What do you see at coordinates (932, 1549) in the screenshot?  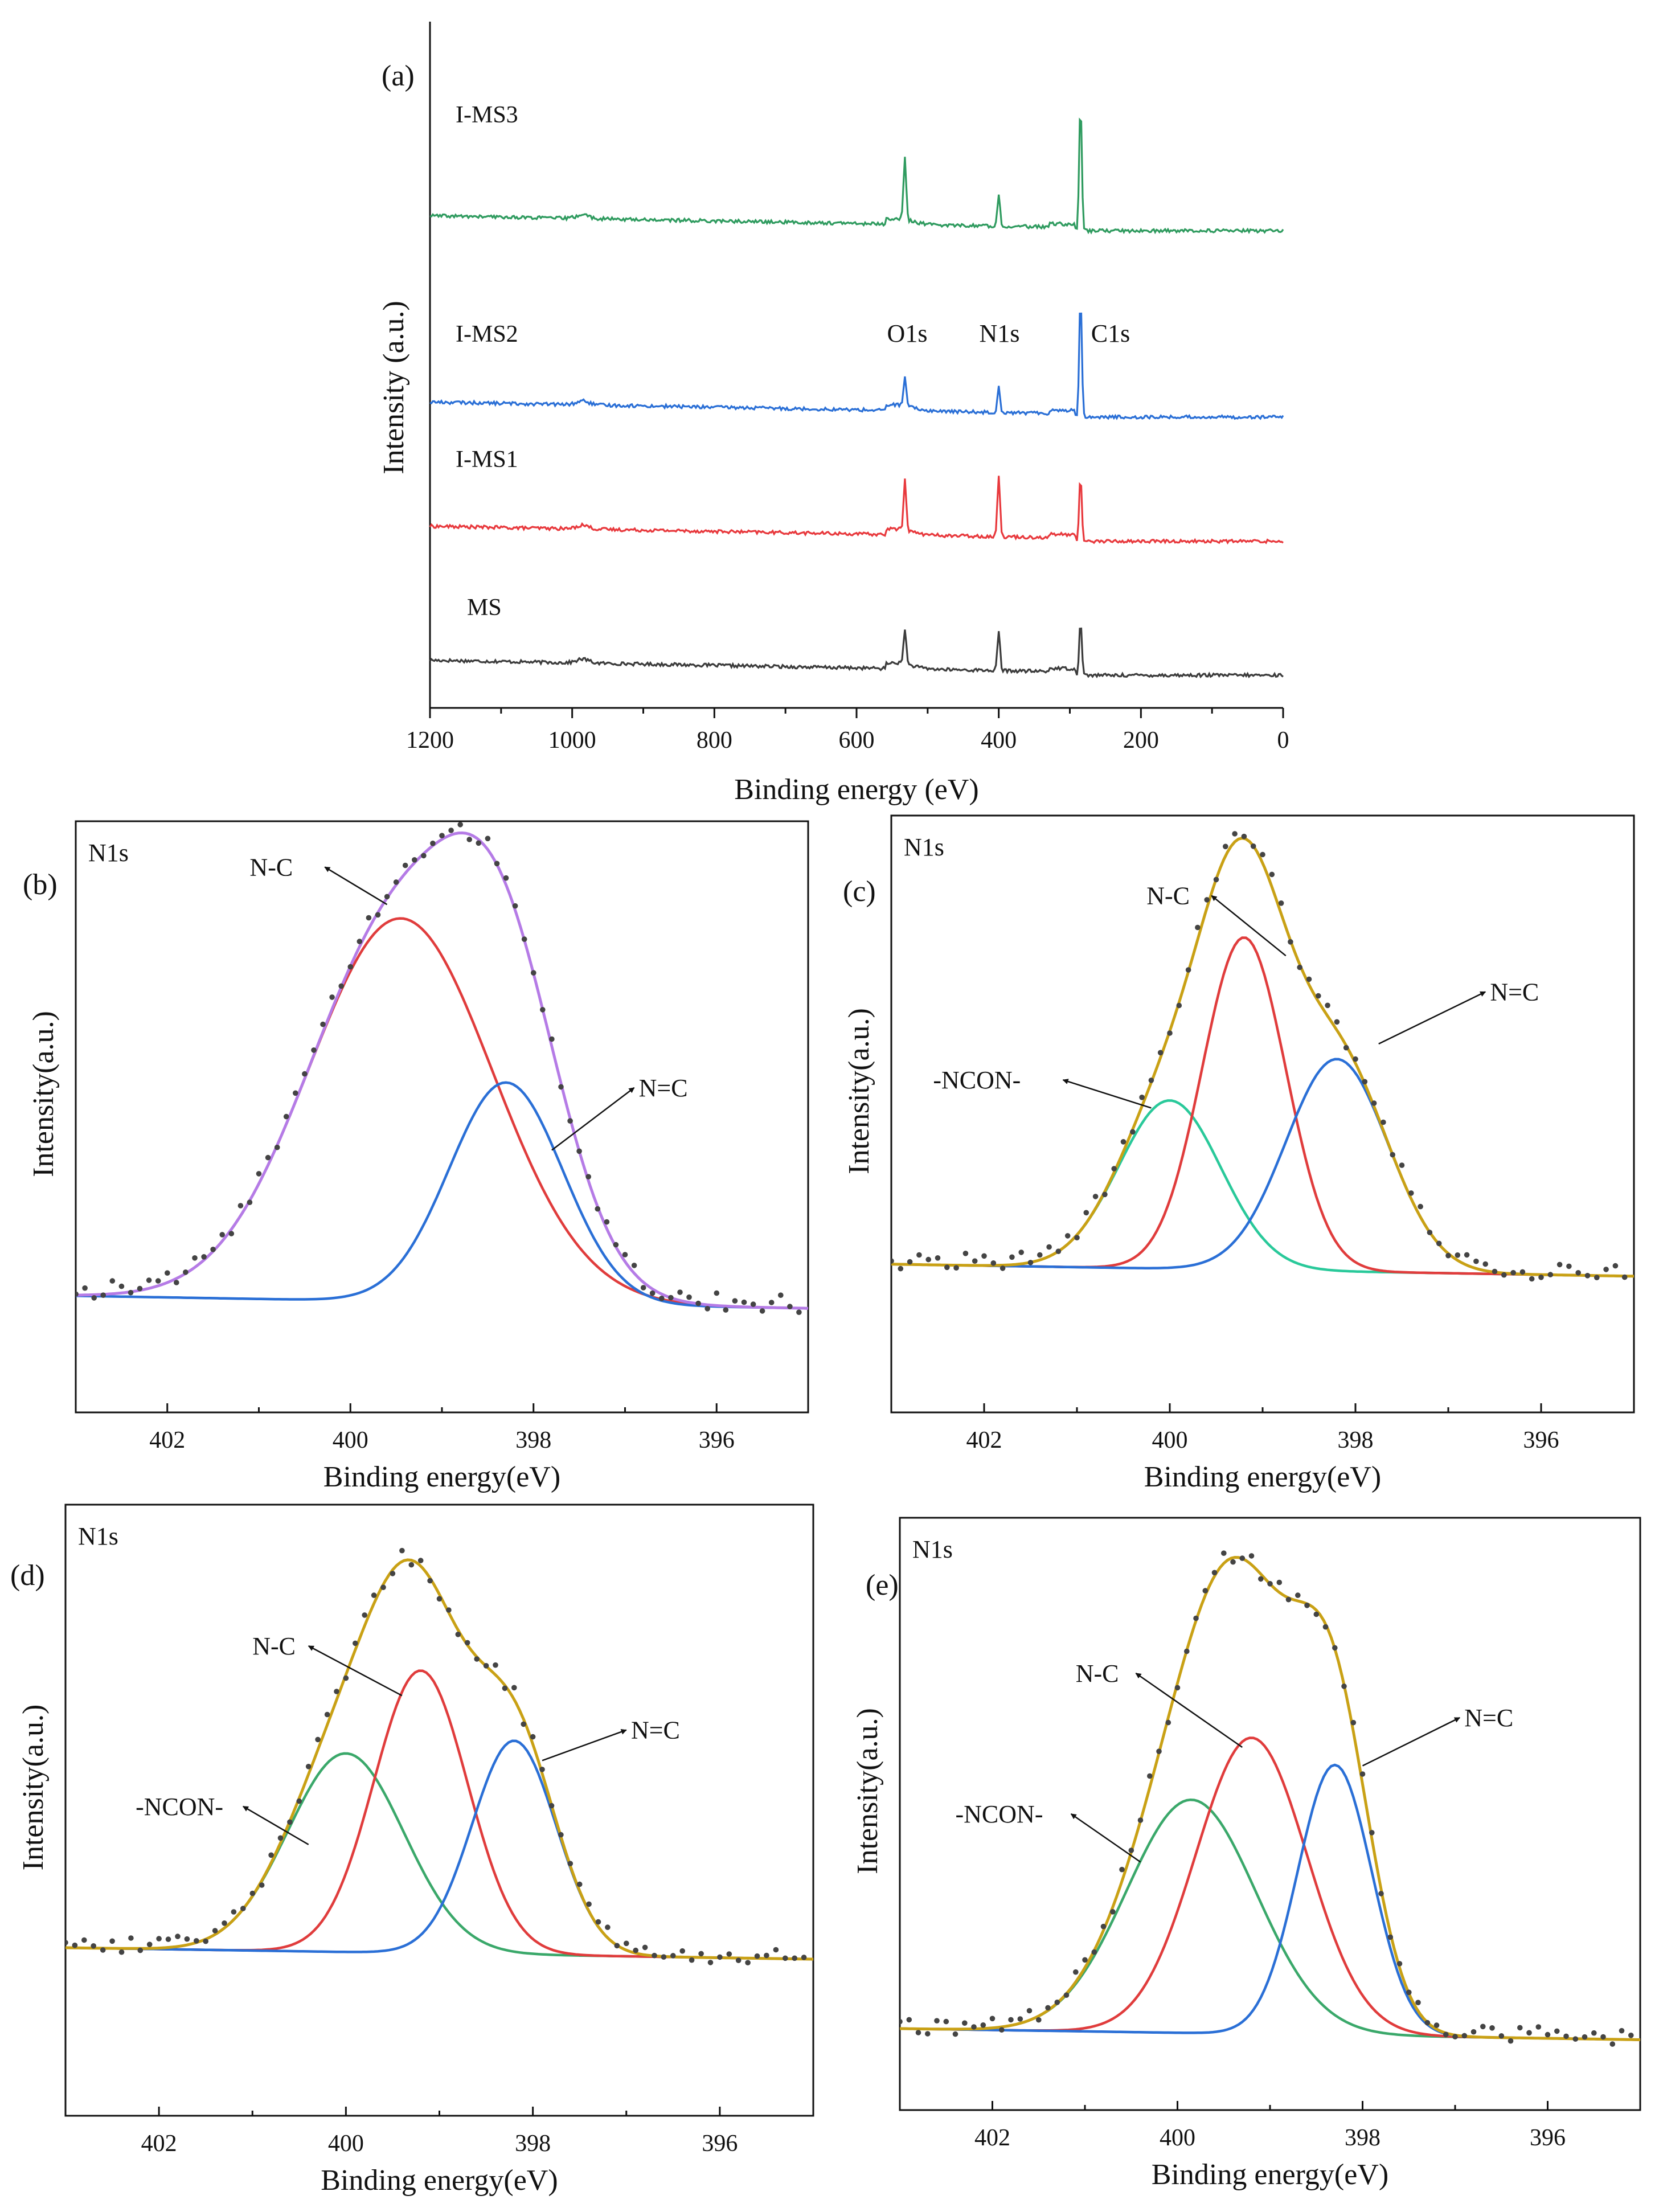 I see `corner-label-e: N1s` at bounding box center [932, 1549].